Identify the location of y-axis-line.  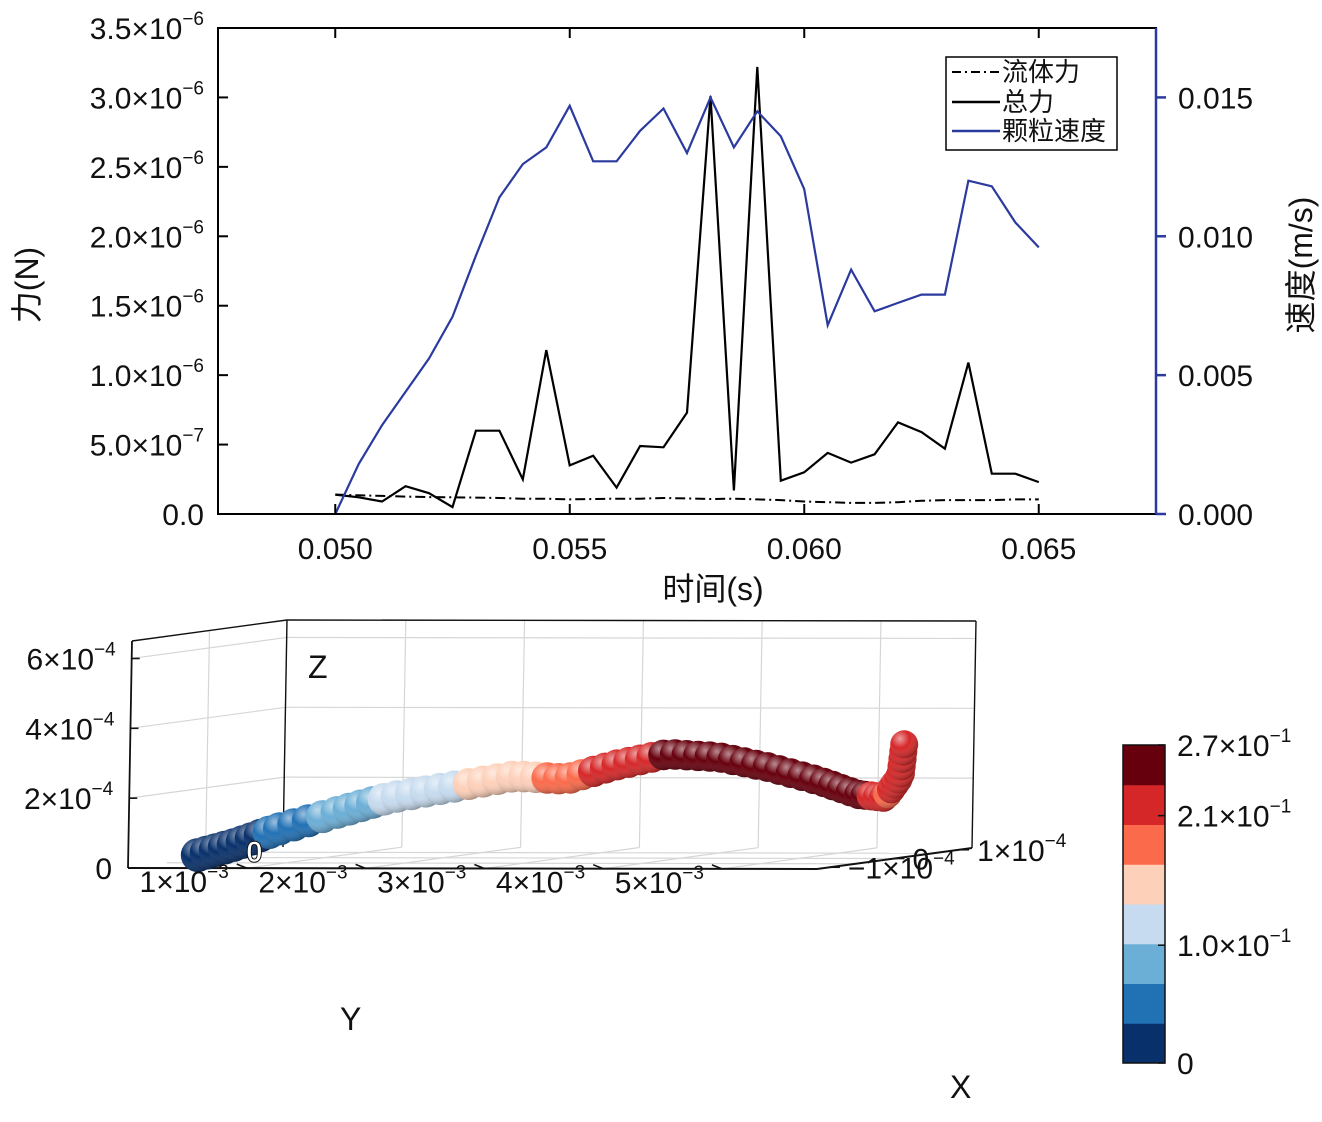
(472, 868).